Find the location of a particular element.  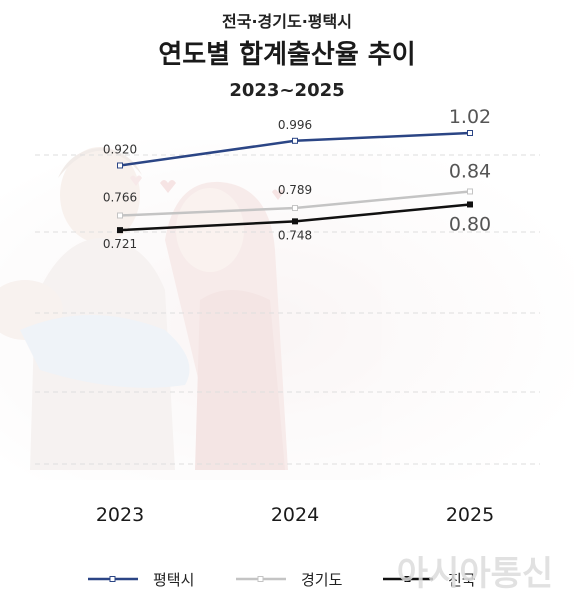

data-label: 1.02 is located at coordinates (470, 117).